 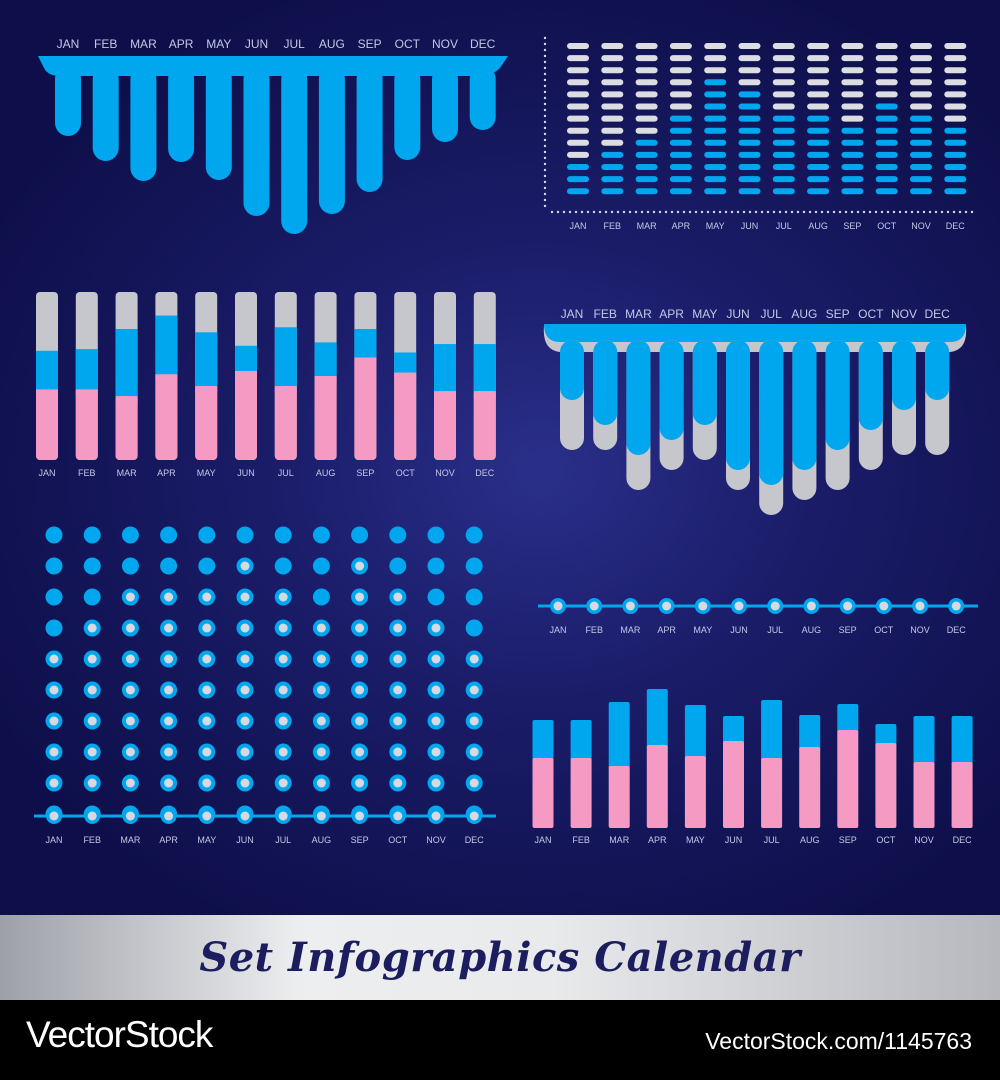 I want to click on month-label: AUG, so click(x=326, y=473).